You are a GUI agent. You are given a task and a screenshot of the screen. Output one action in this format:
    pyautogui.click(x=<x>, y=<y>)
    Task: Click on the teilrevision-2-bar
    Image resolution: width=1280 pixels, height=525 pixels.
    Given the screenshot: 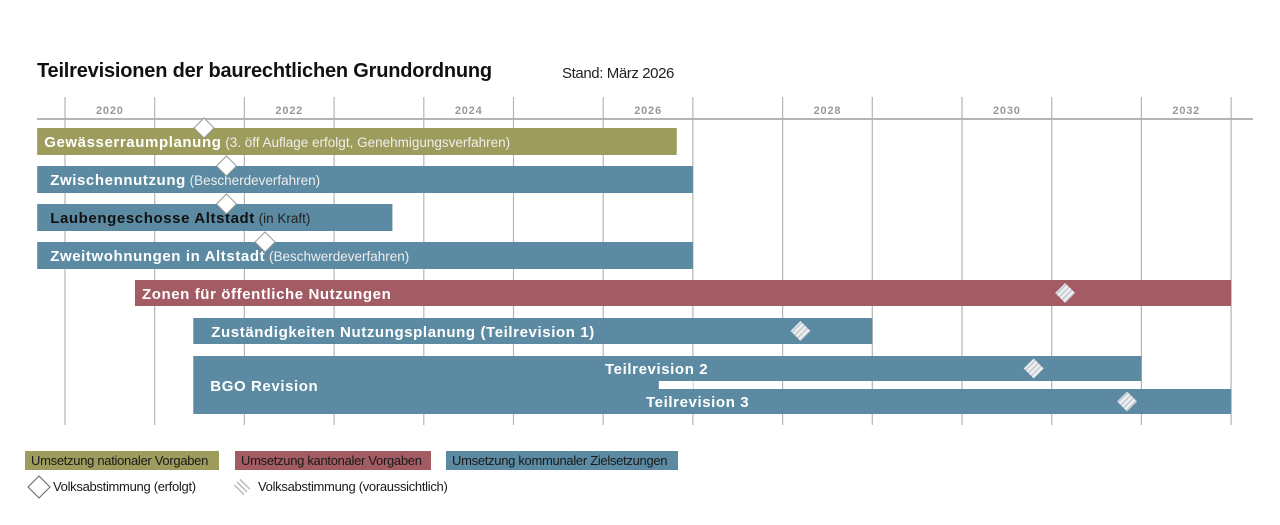 What is the action you would take?
    pyautogui.click(x=900, y=368)
    